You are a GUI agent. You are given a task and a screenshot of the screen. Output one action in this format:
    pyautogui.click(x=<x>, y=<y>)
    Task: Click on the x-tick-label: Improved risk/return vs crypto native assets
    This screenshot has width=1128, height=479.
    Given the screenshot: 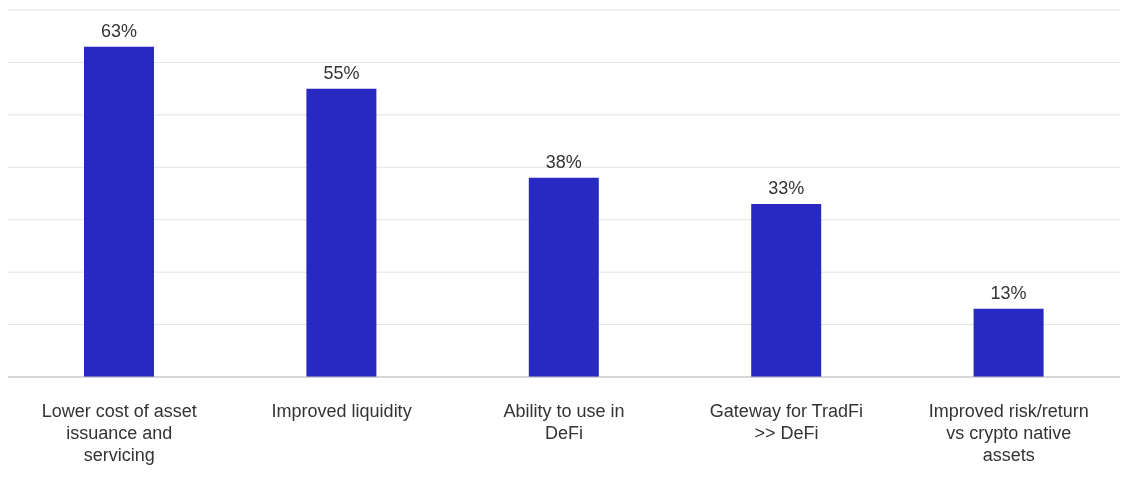 What is the action you would take?
    pyautogui.click(x=1008, y=433)
    